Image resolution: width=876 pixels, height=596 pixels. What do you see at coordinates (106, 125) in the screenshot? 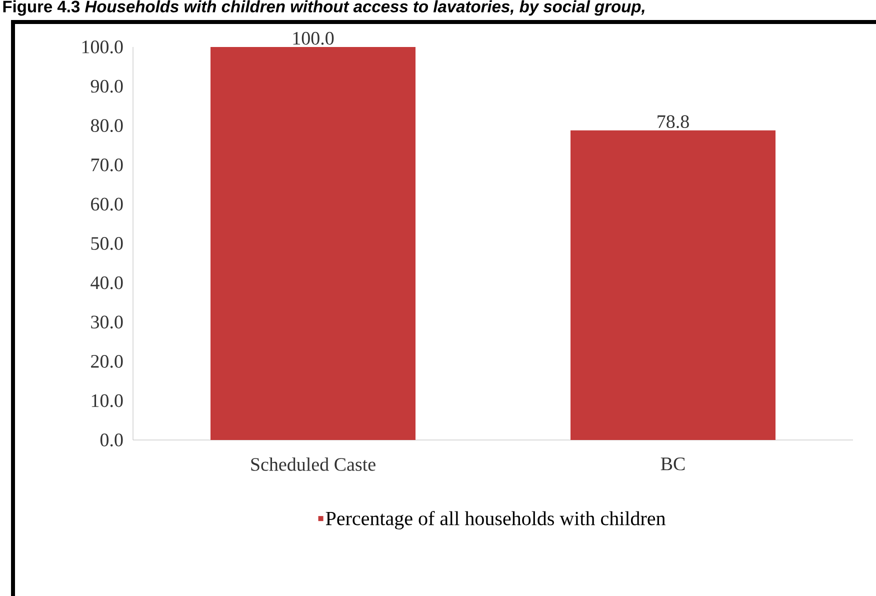
I see `y-tick-label: 80.0` at bounding box center [106, 125].